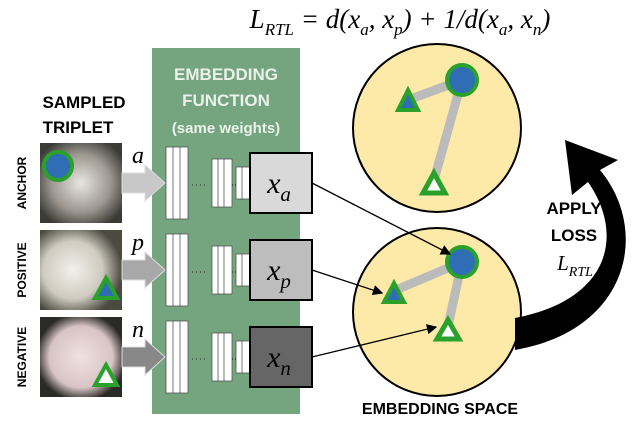 This screenshot has width=638, height=446. Describe the element at coordinates (137, 243) in the screenshot. I see `sample-symbol: p` at that location.